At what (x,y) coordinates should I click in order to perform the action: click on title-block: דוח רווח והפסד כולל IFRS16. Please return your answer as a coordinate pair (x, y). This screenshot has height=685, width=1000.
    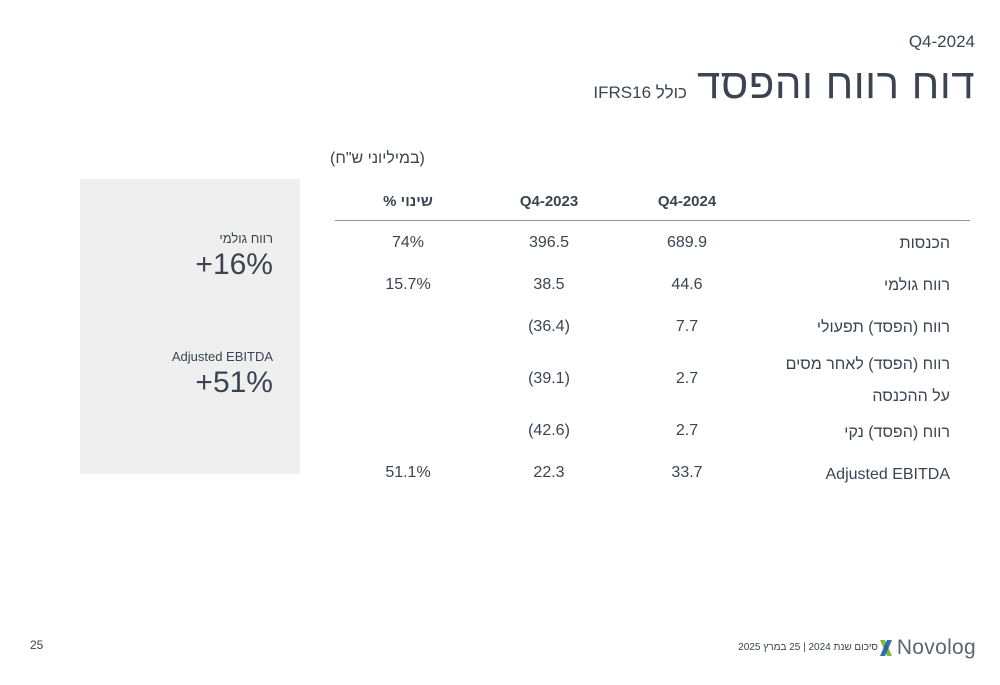
    Looking at the image, I should click on (784, 84).